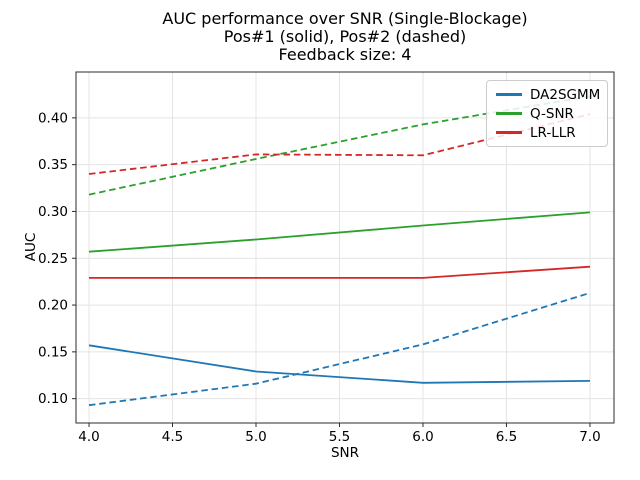 This screenshot has width=640, height=480. I want to click on legend-line-sample-lr-llr, so click(509, 132).